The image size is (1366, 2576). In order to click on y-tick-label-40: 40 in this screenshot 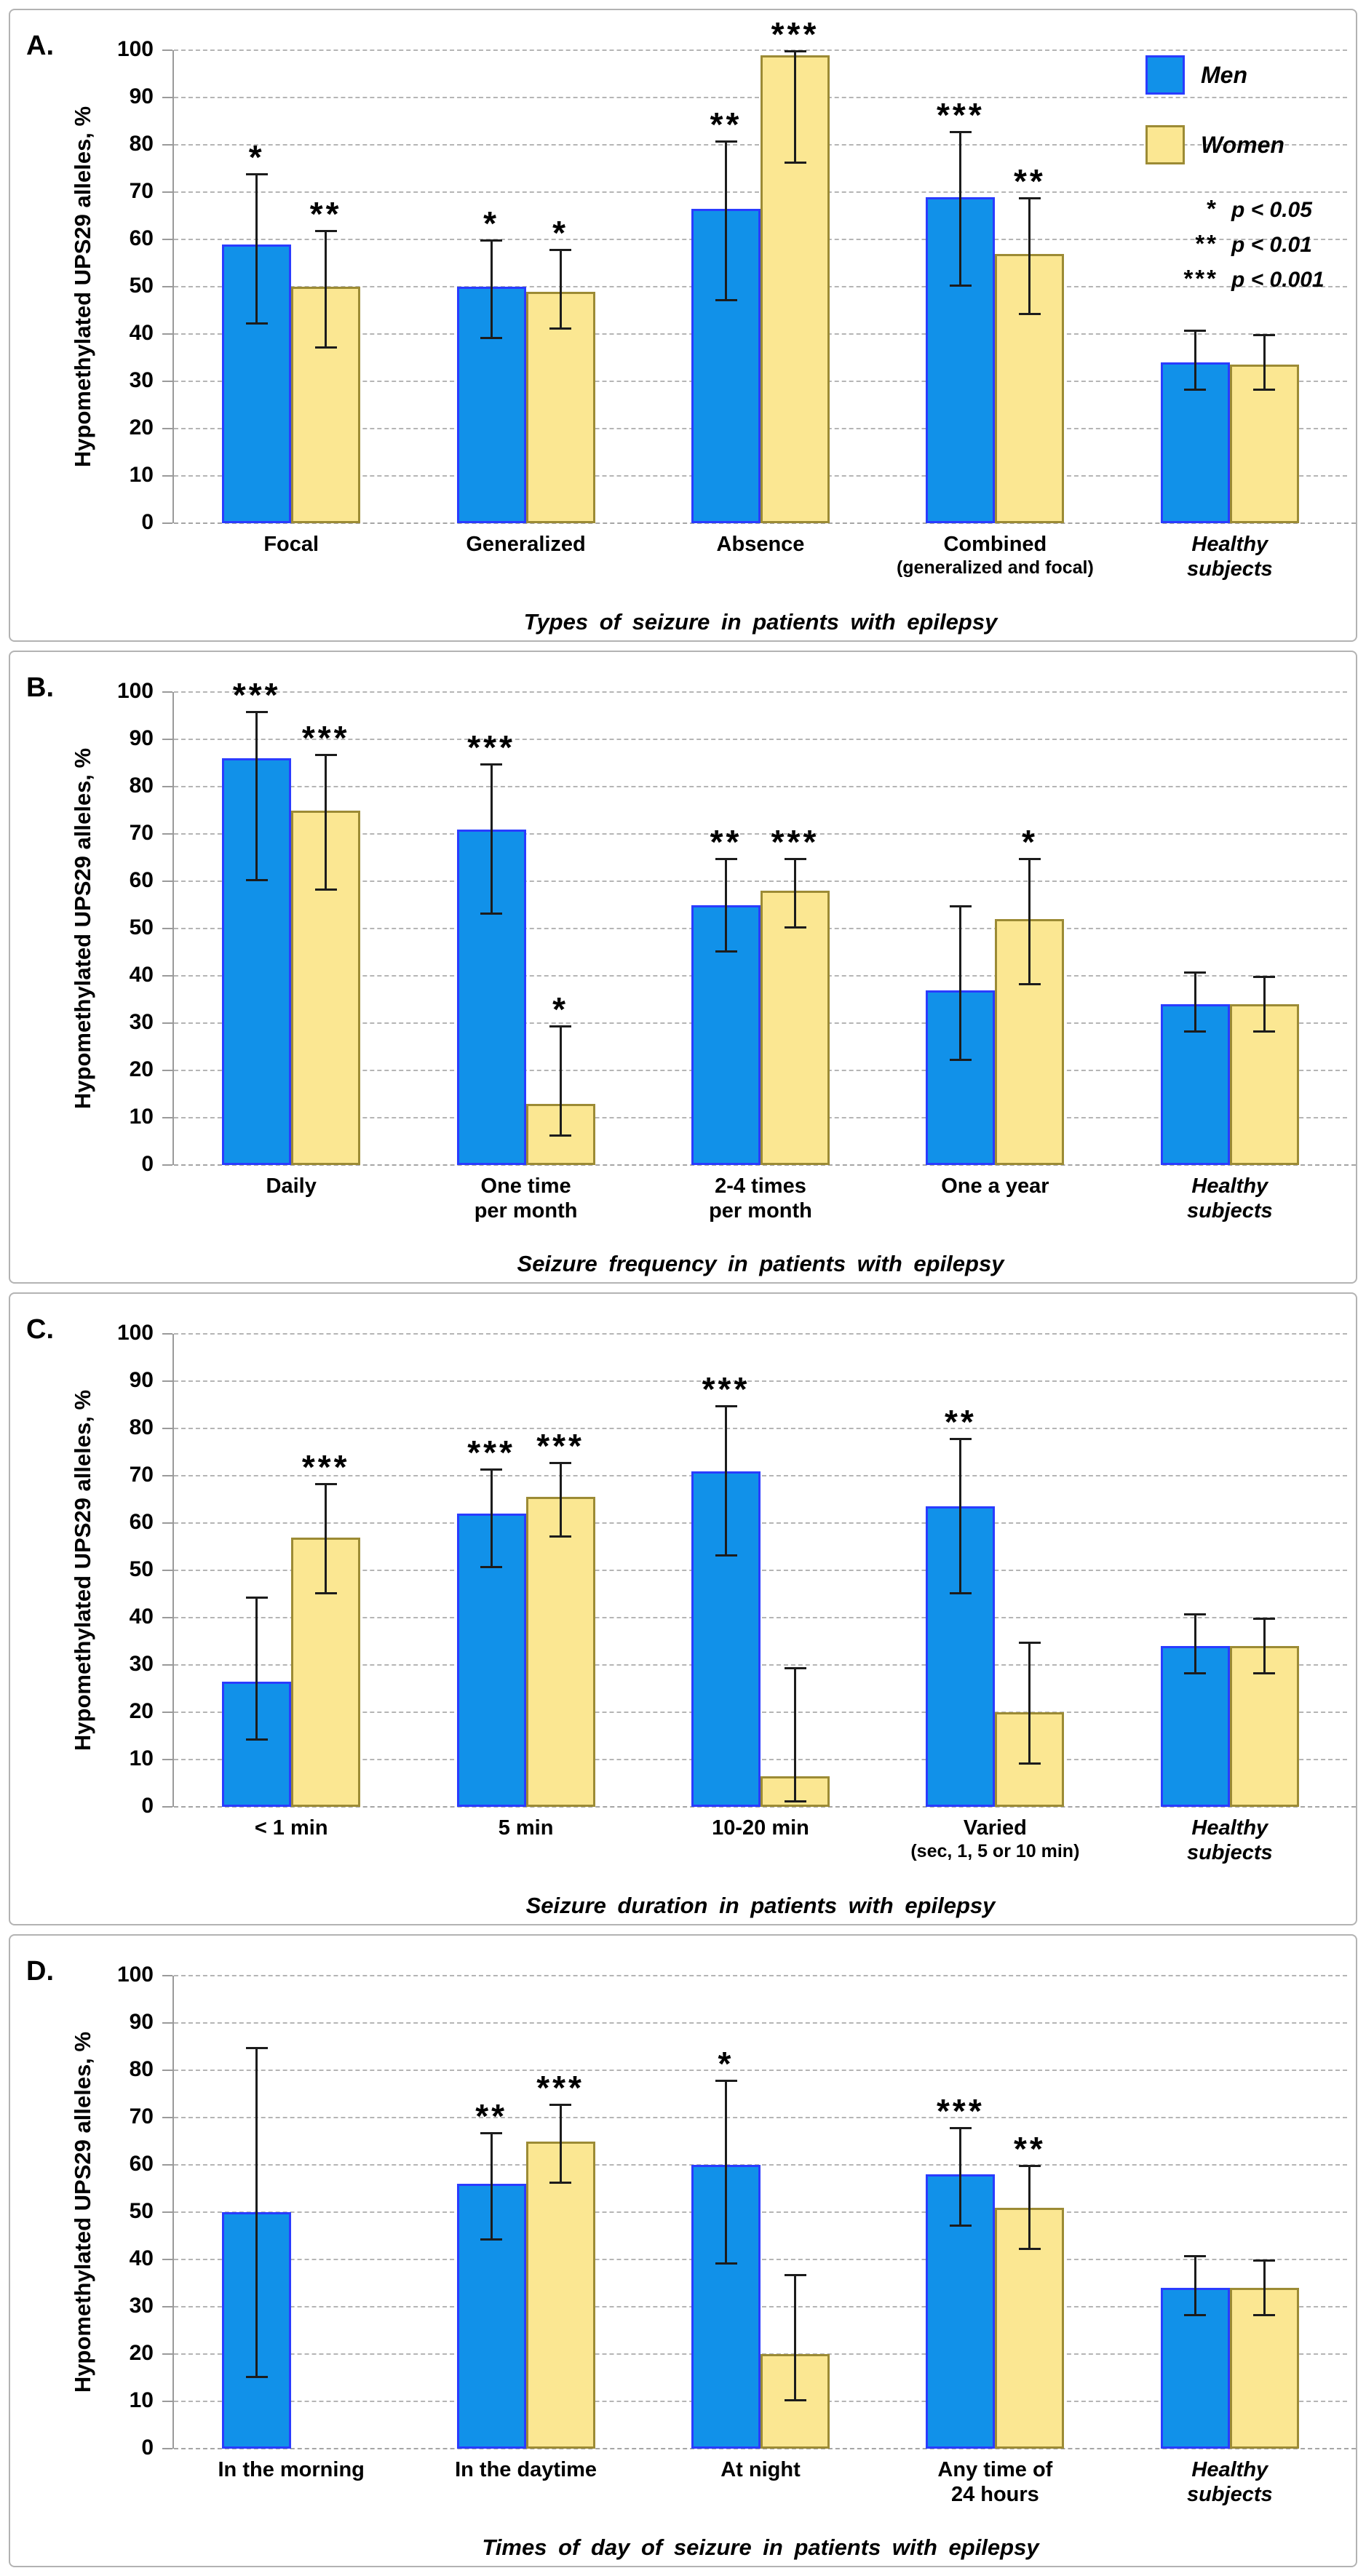, I will do `click(141, 1617)`.